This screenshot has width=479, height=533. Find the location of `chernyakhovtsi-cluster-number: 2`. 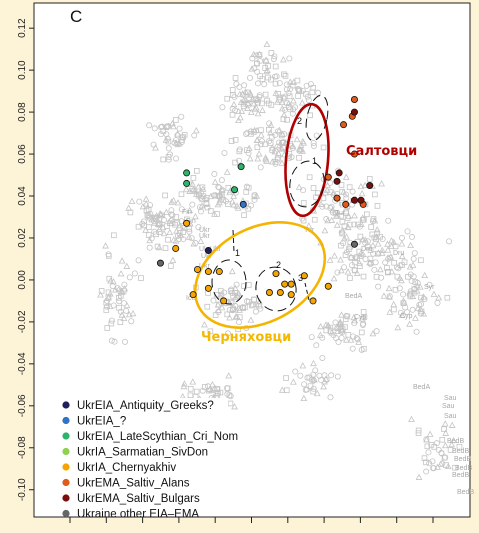

chernyakhovtsi-cluster-number: 2 is located at coordinates (278, 265).